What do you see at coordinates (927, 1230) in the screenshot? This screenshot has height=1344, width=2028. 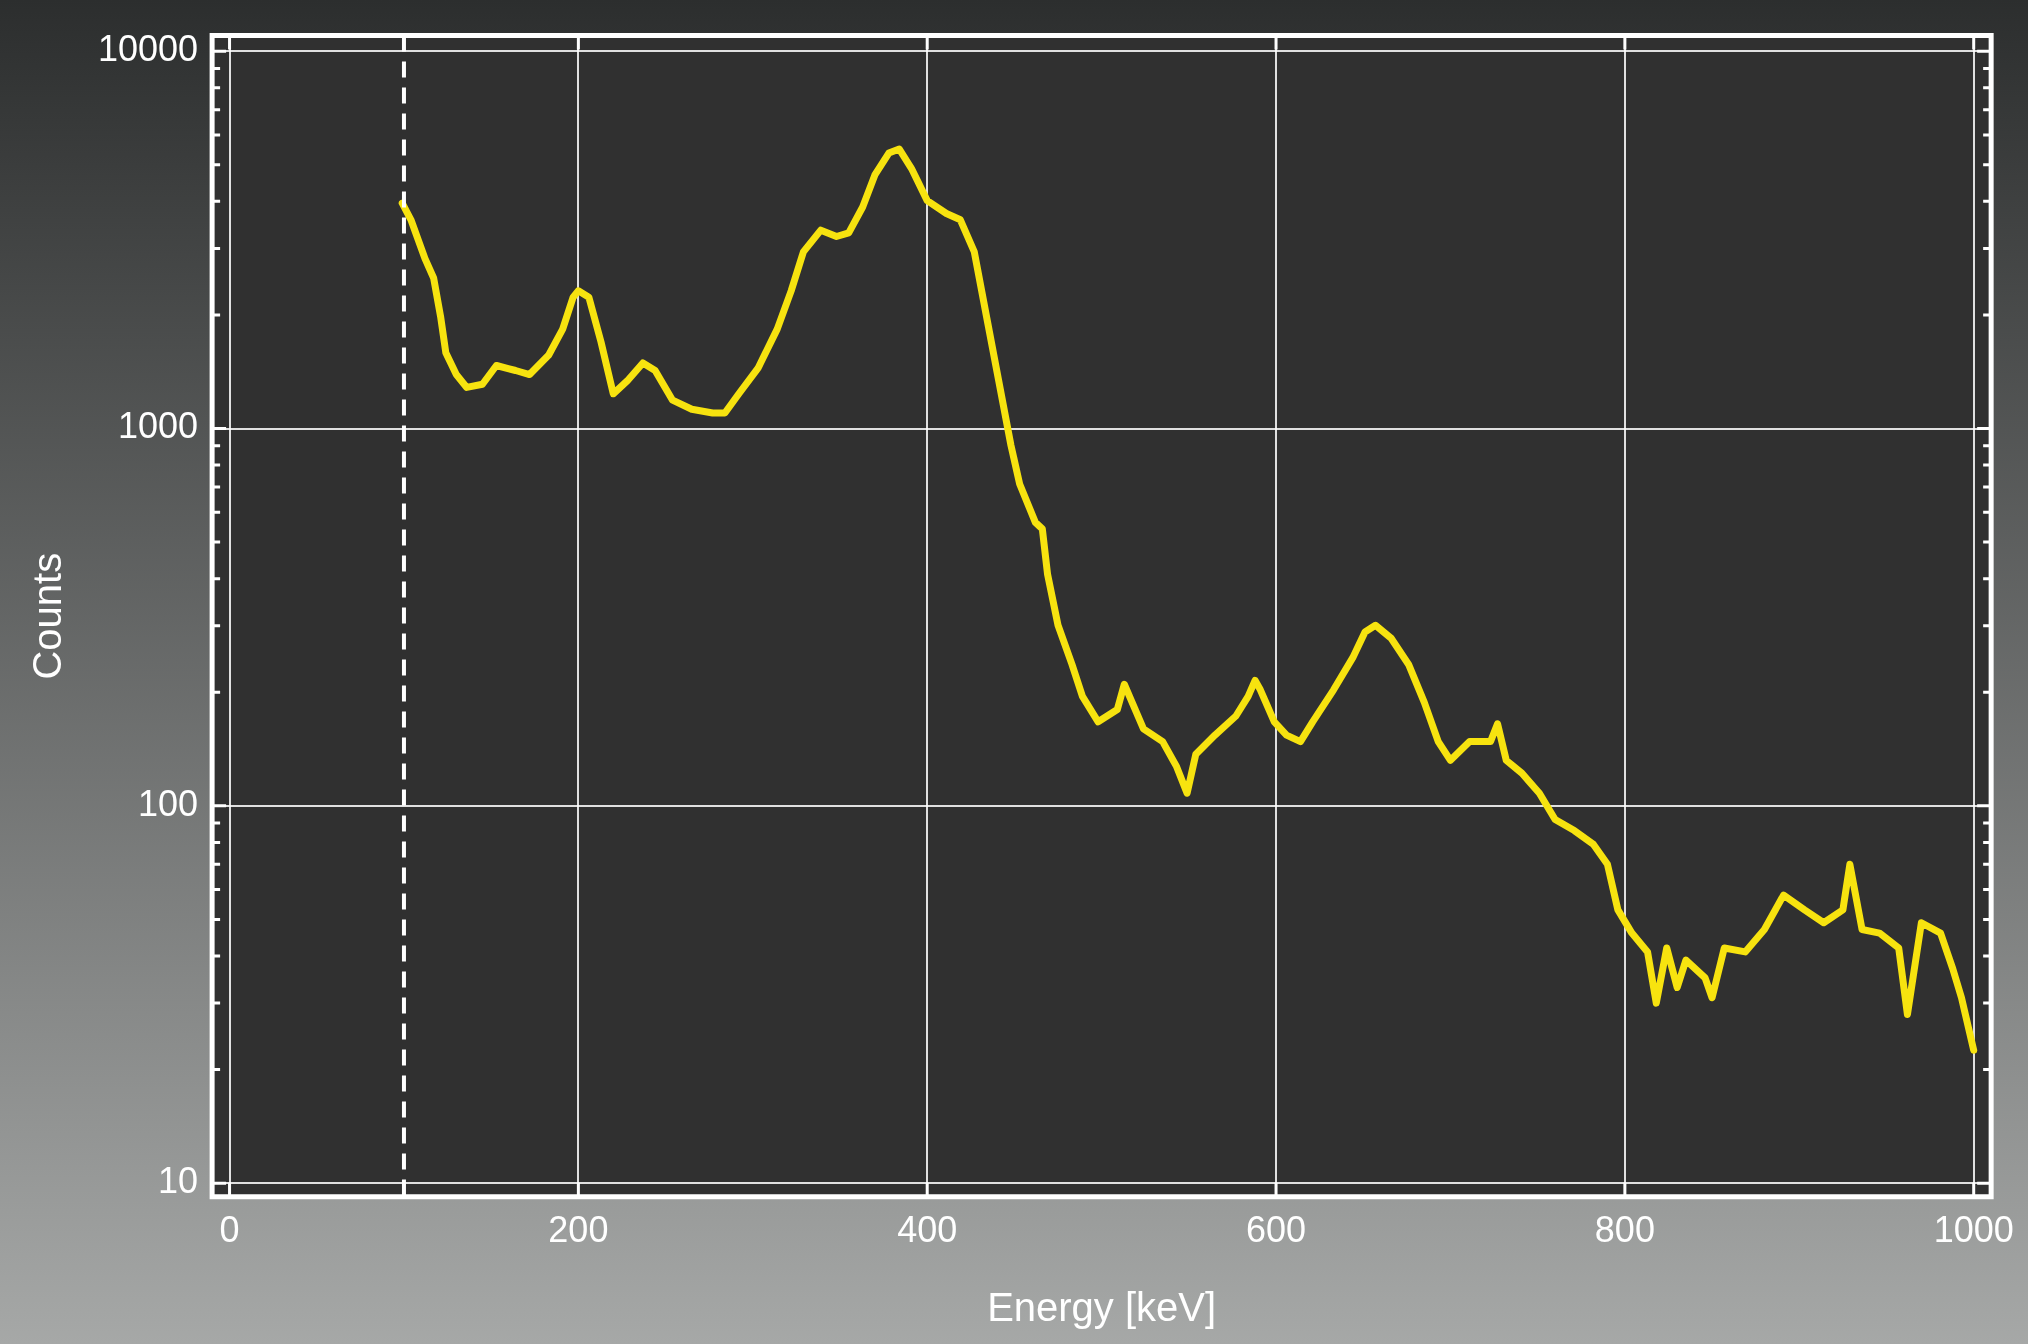 I see `x-tick-label: 400` at bounding box center [927, 1230].